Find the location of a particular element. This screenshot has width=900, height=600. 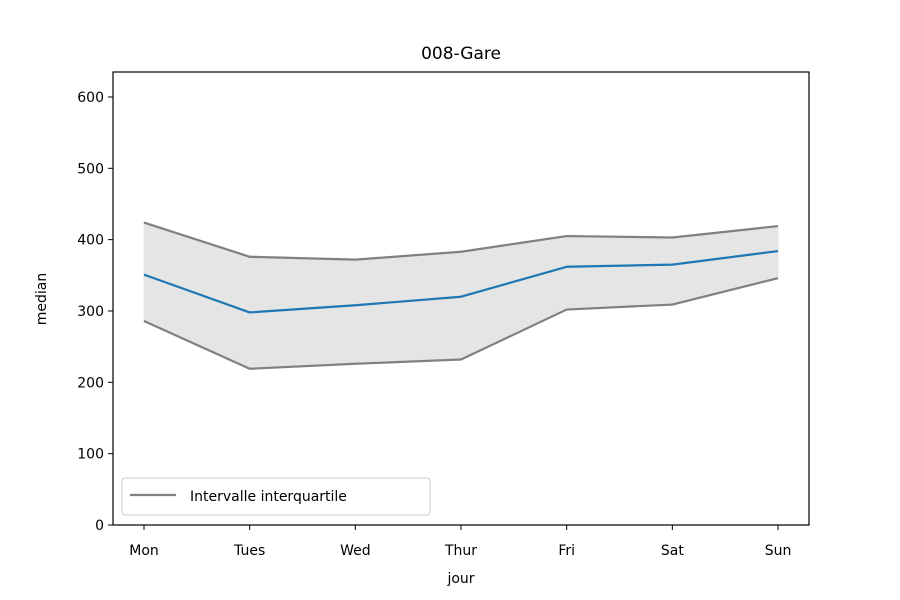

legend-label-iqr: Intervalle interquartile is located at coordinates (268, 497).